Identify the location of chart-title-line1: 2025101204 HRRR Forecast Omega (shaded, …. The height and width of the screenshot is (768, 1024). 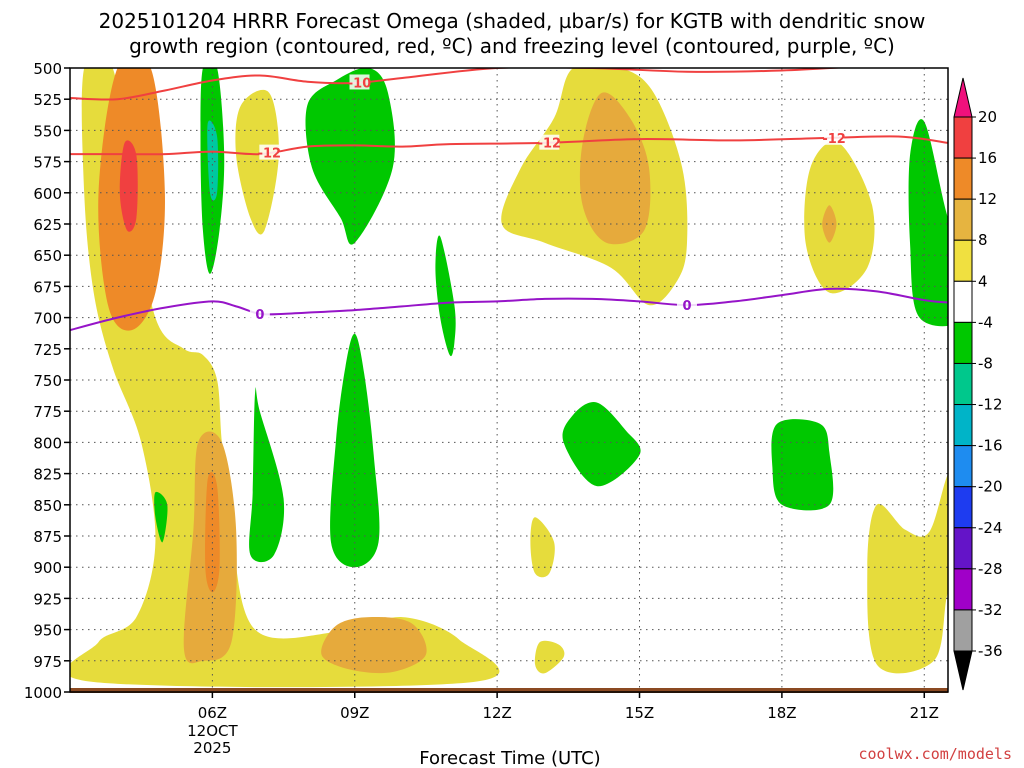
(512, 21).